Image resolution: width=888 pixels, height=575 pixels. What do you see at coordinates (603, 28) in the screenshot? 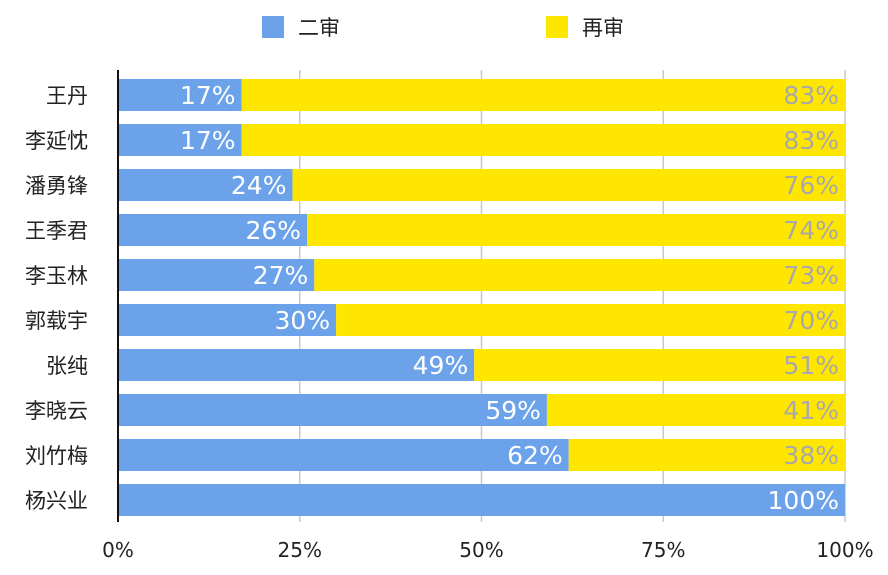
I see `legend-label-series-2: 再审` at bounding box center [603, 28].